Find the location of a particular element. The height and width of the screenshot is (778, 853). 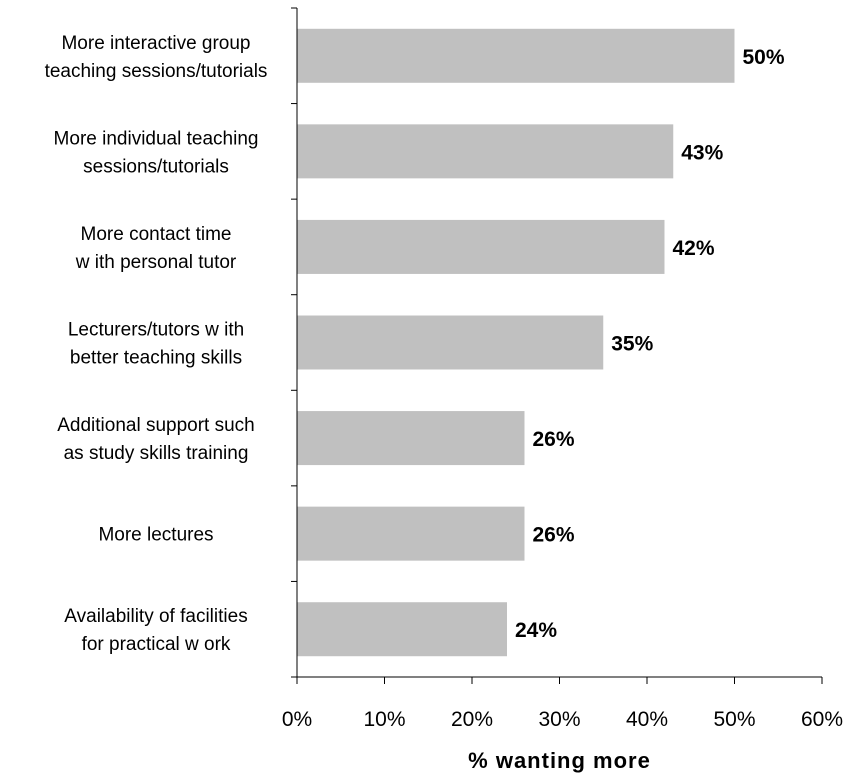

value-label-4: 35% is located at coordinates (632, 344).